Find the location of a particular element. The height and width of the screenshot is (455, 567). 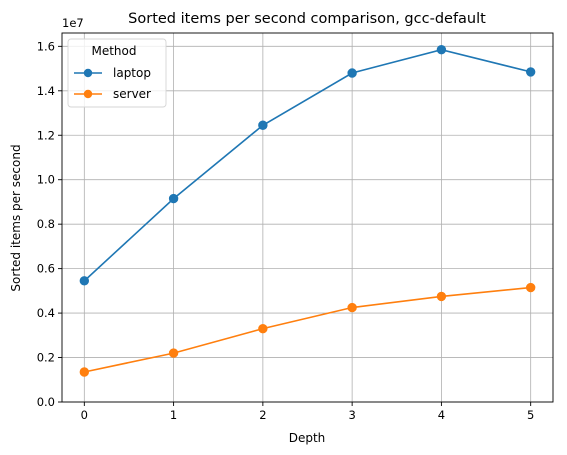

legend-label-laptop: laptop is located at coordinates (132, 73).